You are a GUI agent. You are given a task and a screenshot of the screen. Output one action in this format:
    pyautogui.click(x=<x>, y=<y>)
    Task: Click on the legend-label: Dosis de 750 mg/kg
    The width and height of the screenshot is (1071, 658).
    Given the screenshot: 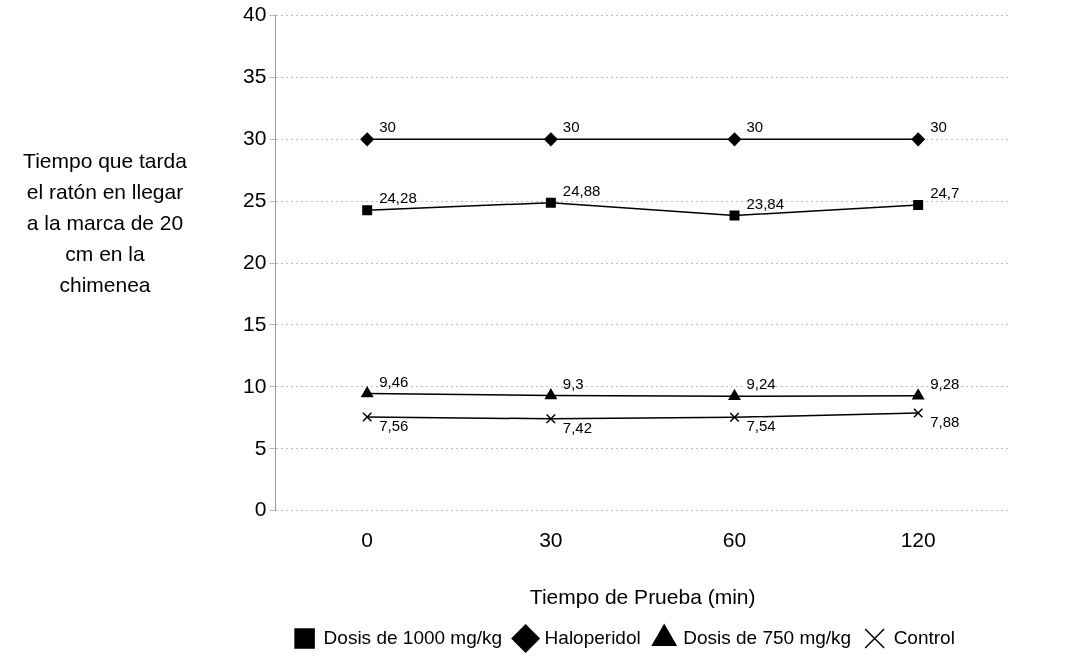 What is the action you would take?
    pyautogui.click(x=767, y=637)
    